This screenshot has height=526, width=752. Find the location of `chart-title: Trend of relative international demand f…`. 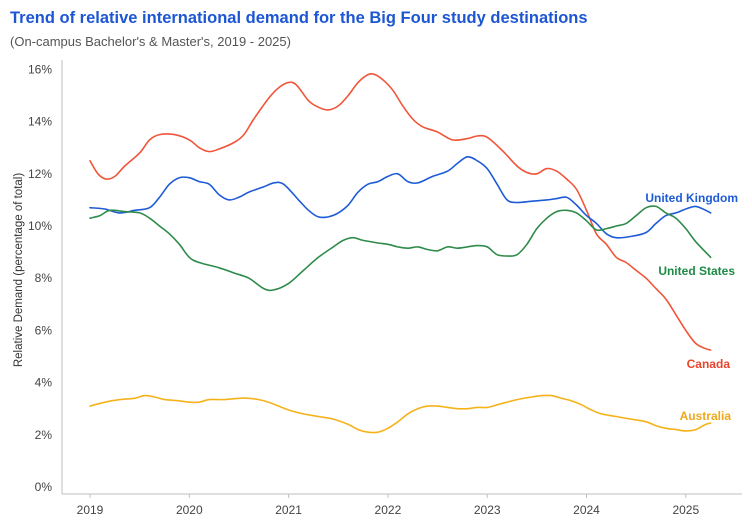

chart-title: Trend of relative international demand f… is located at coordinates (299, 18).